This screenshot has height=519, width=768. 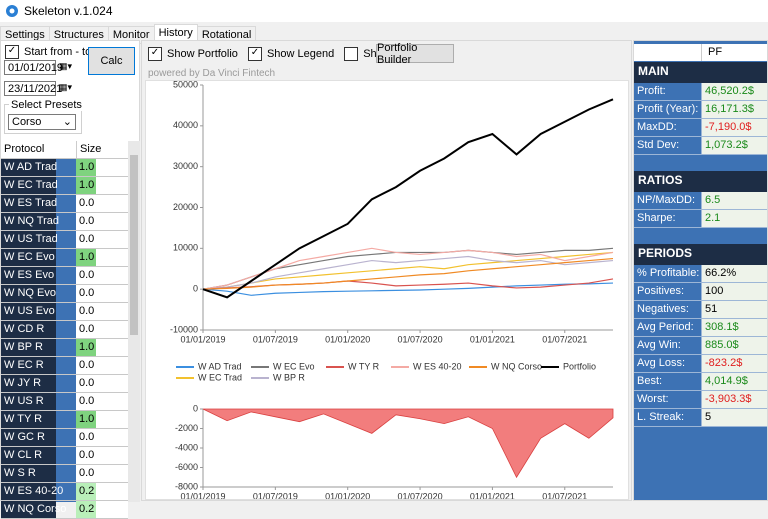 What do you see at coordinates (134, 321) in the screenshot?
I see `scrollbar` at bounding box center [134, 321].